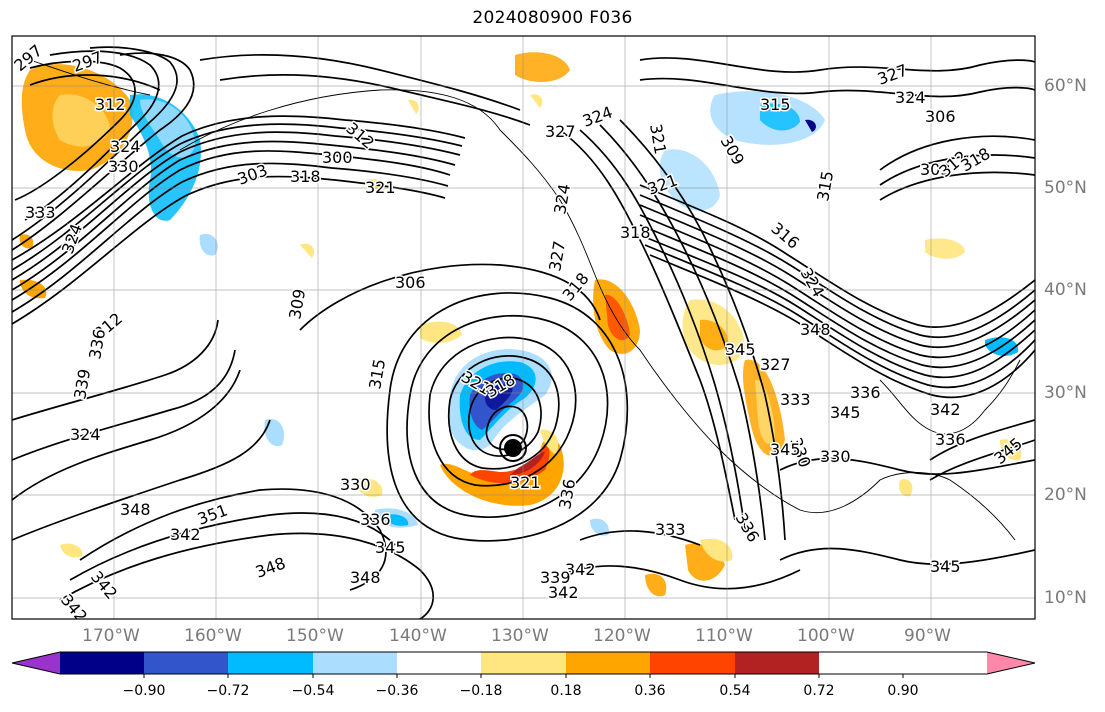 This screenshot has width=1105, height=712. I want to click on lat-label-40n: 40°N, so click(1065, 290).